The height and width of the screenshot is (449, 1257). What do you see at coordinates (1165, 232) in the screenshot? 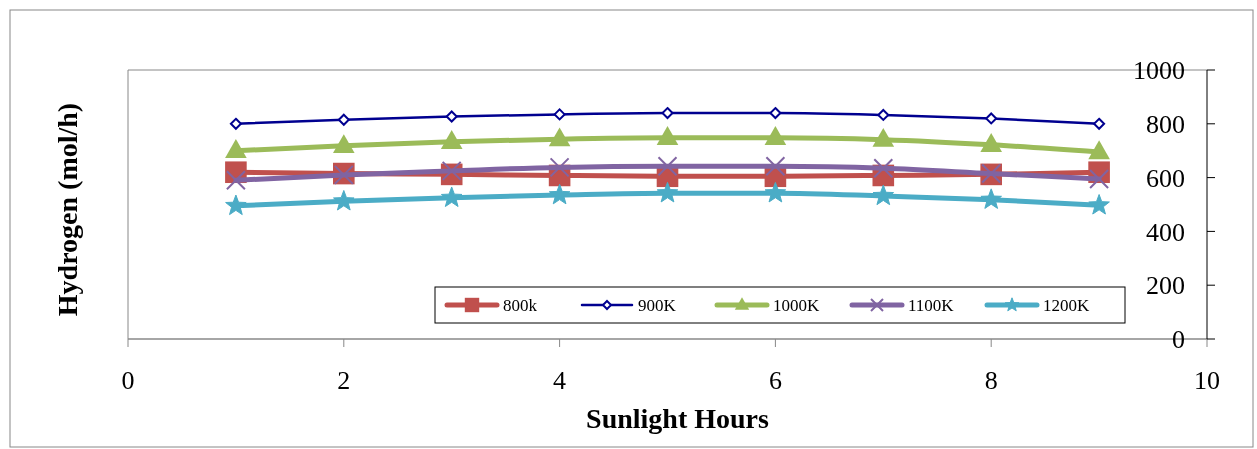
I see `y-tick-label: 400` at bounding box center [1165, 232].